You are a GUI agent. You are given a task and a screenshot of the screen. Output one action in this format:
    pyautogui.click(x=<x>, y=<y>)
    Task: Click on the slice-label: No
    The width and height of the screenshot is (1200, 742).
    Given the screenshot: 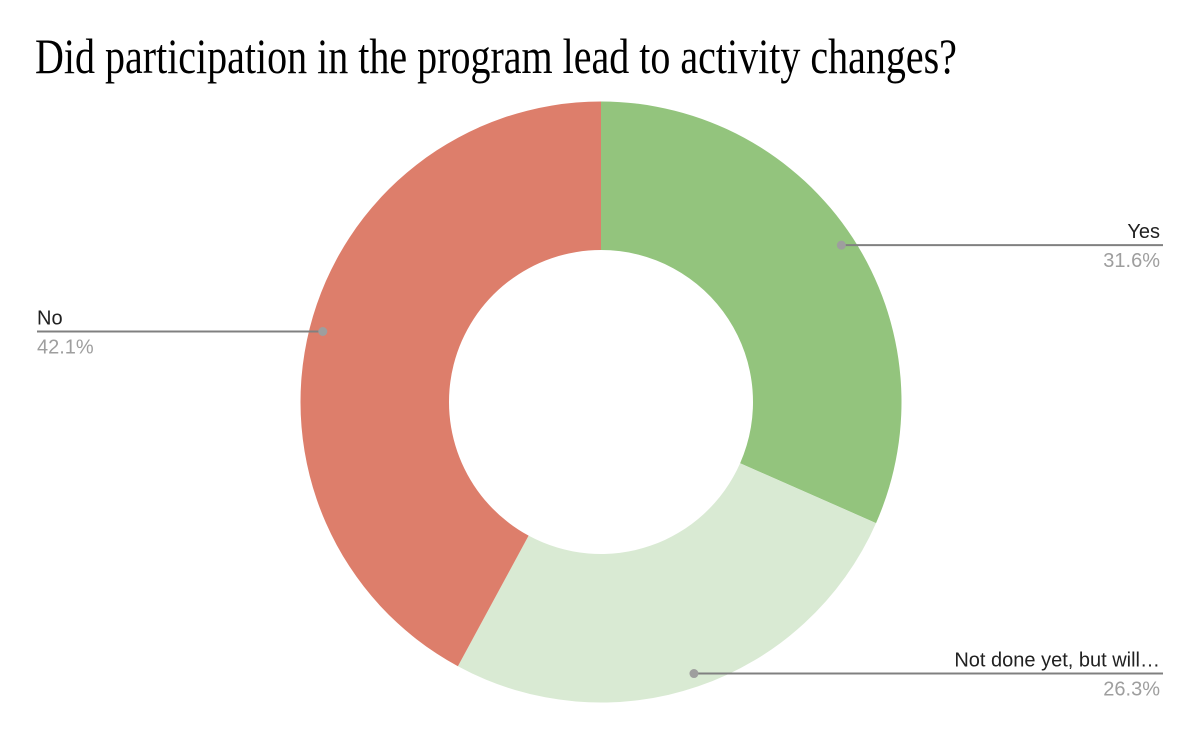 What is the action you would take?
    pyautogui.click(x=50, y=318)
    